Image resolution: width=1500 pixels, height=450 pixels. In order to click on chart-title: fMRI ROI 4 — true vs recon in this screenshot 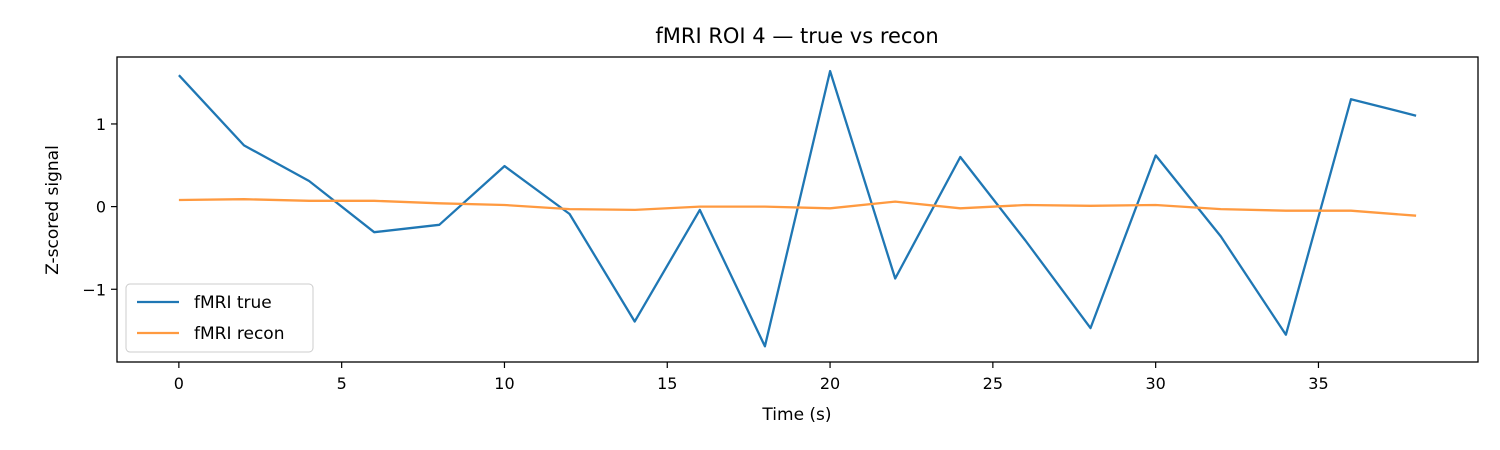, I will do `click(796, 36)`.